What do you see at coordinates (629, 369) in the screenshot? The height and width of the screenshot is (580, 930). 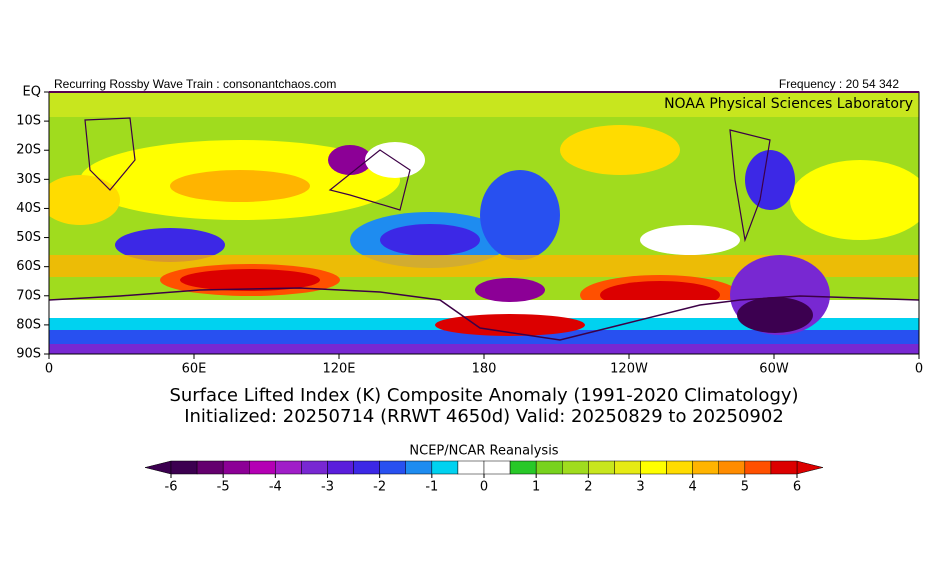 I see `x-tick-label: 120W` at bounding box center [629, 369].